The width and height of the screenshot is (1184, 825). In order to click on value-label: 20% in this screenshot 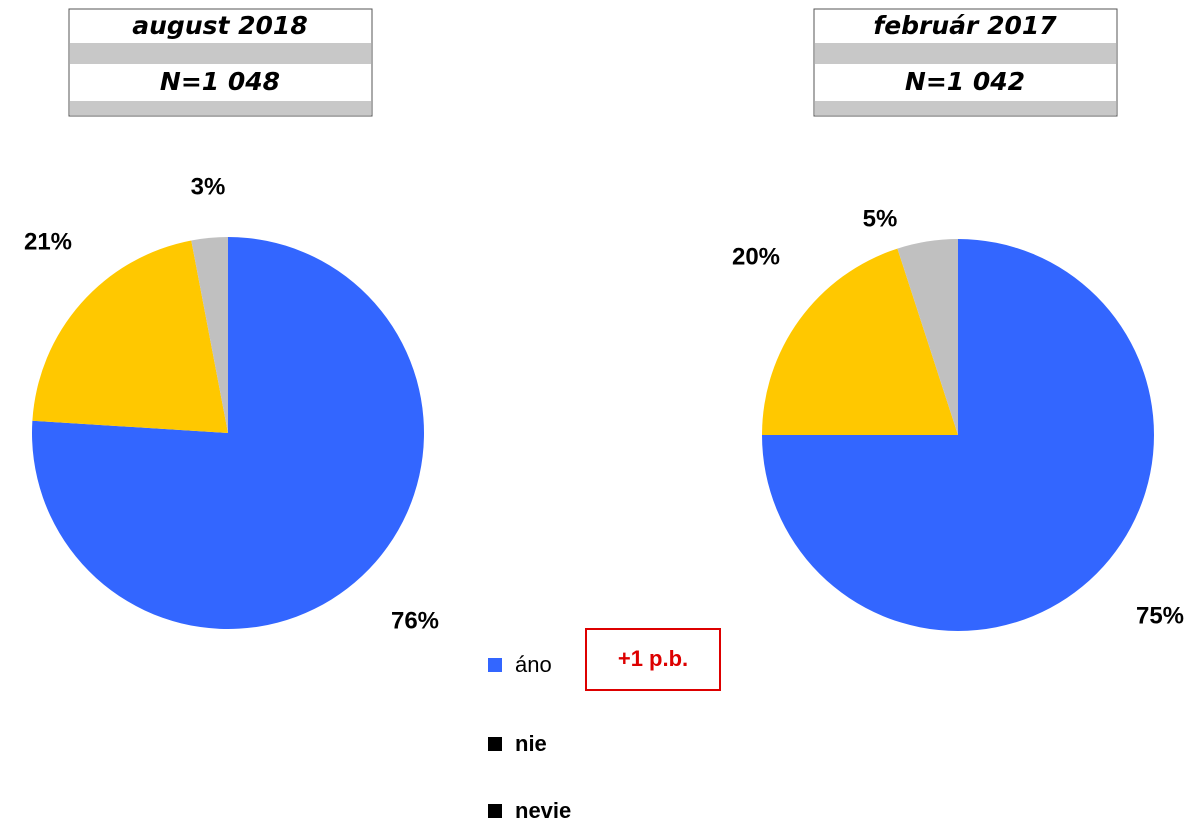, I will do `click(756, 256)`.